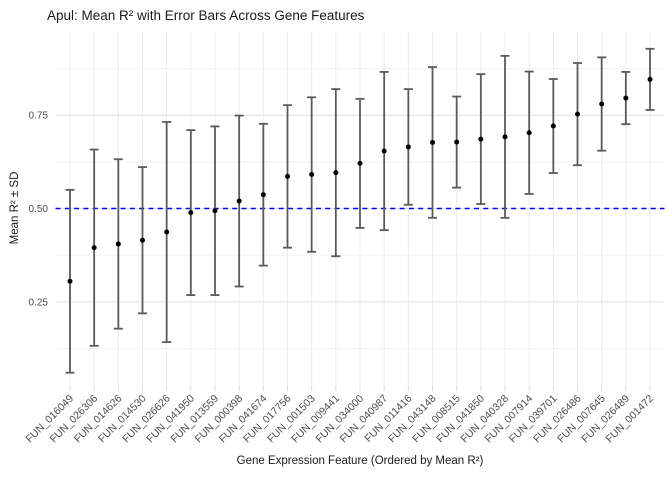 The height and width of the screenshot is (480, 672). Describe the element at coordinates (39, 116) in the screenshot. I see `y-tick-label: 0.75` at that location.